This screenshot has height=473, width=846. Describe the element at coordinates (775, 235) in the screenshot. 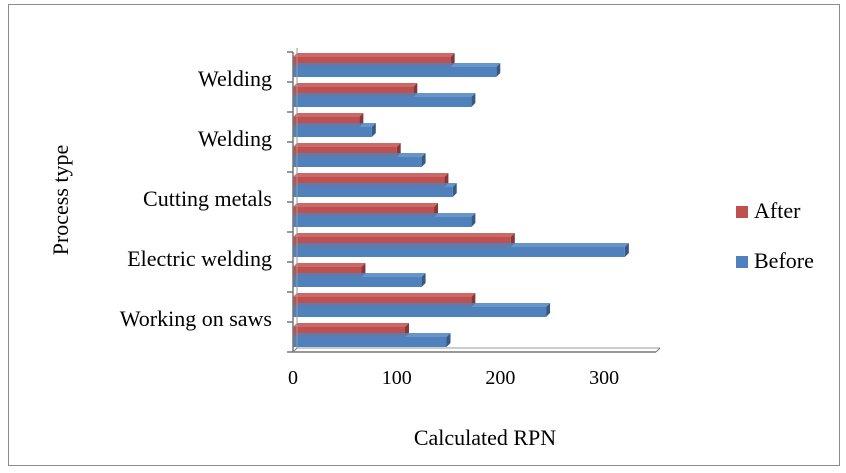

I see `legend: After Before` at that location.